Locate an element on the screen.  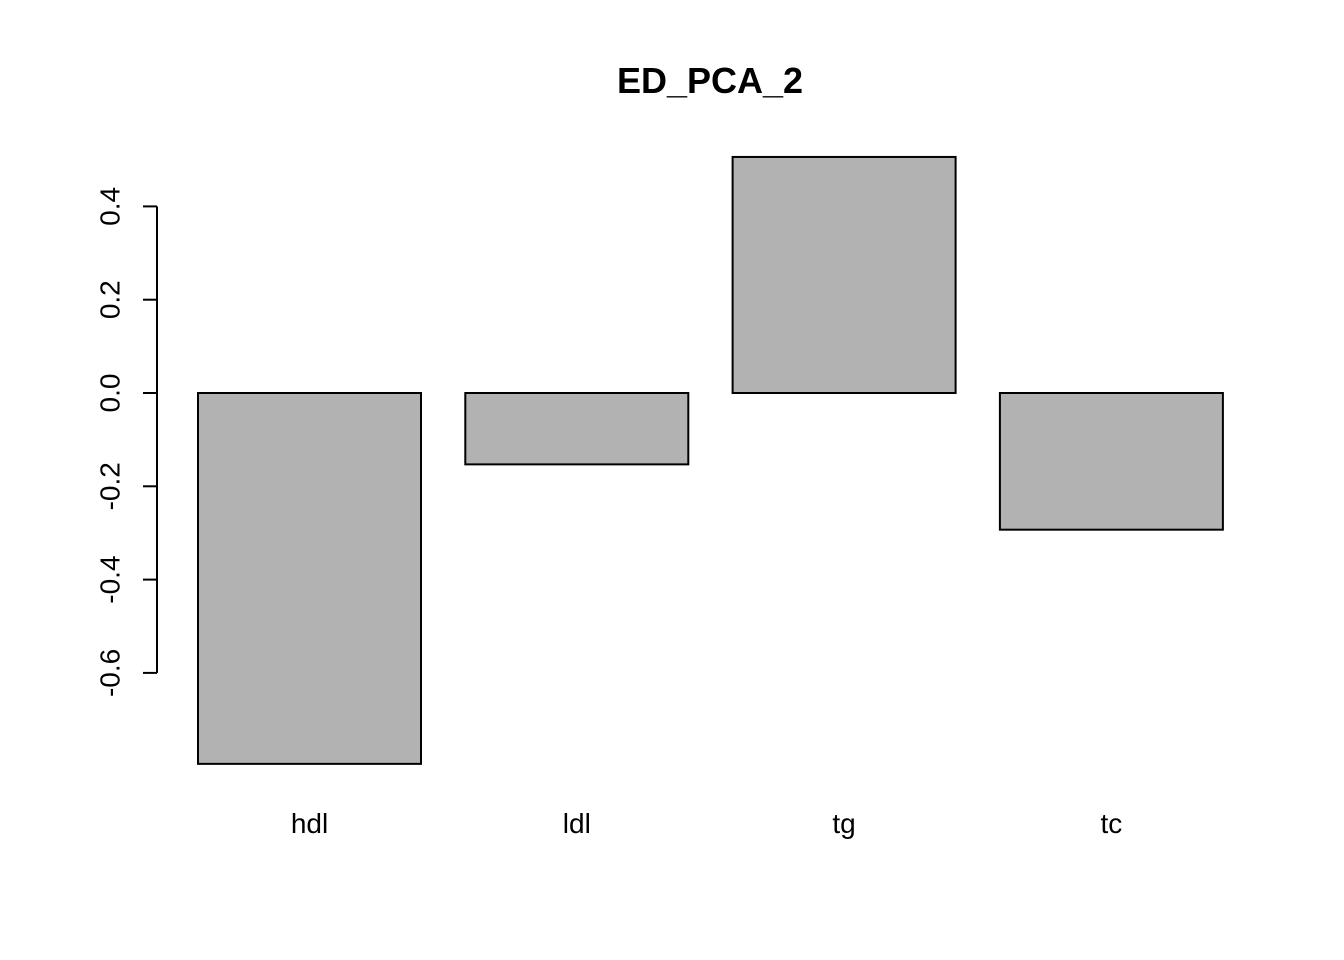
x-category-label: ldl is located at coordinates (577, 823).